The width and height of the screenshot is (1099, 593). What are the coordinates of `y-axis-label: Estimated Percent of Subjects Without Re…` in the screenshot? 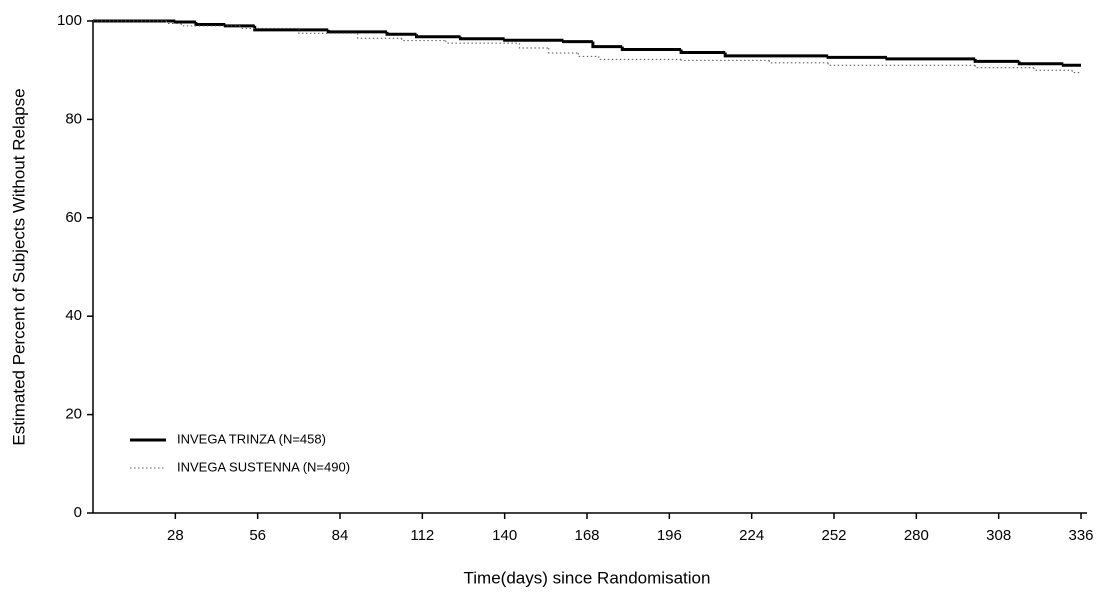 It's located at (18, 266).